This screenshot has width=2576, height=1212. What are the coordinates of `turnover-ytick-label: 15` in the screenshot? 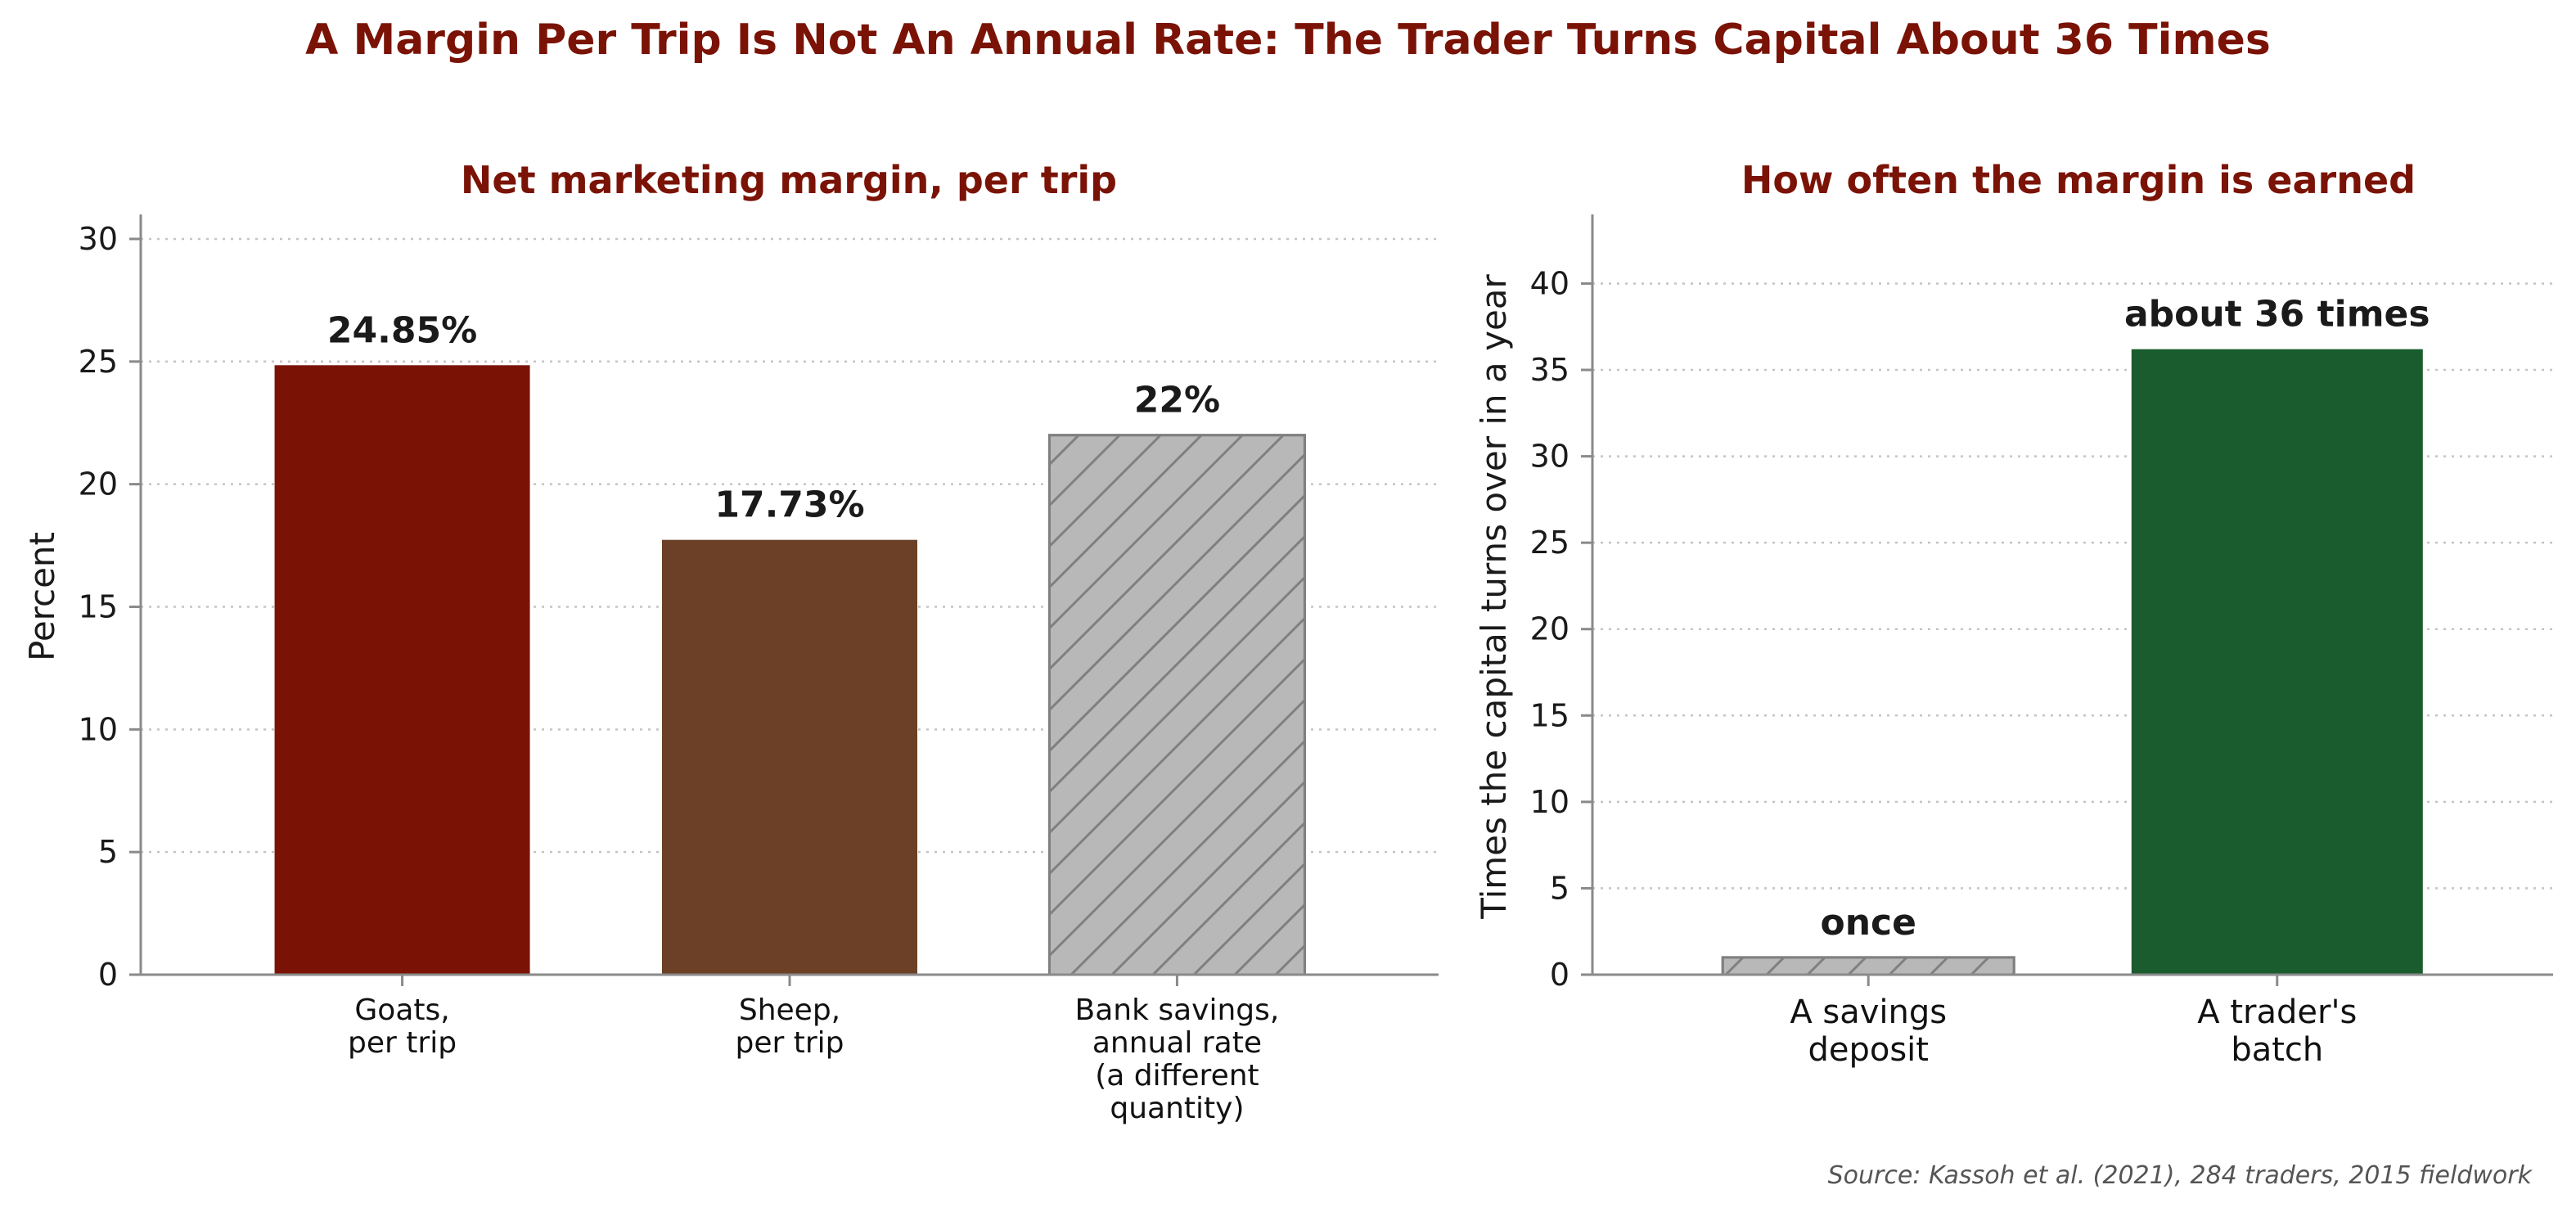 It's located at (1549, 715).